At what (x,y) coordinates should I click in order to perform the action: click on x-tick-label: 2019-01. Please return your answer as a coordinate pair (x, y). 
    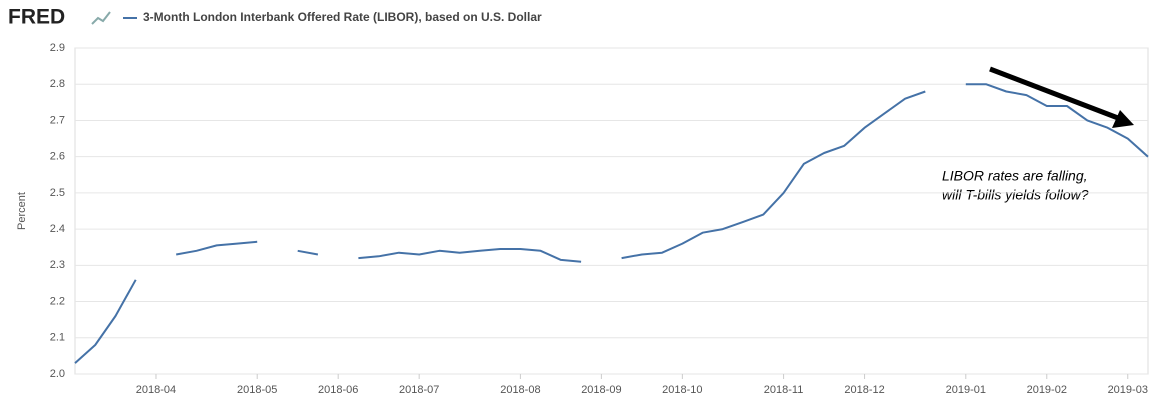
    Looking at the image, I should click on (966, 390).